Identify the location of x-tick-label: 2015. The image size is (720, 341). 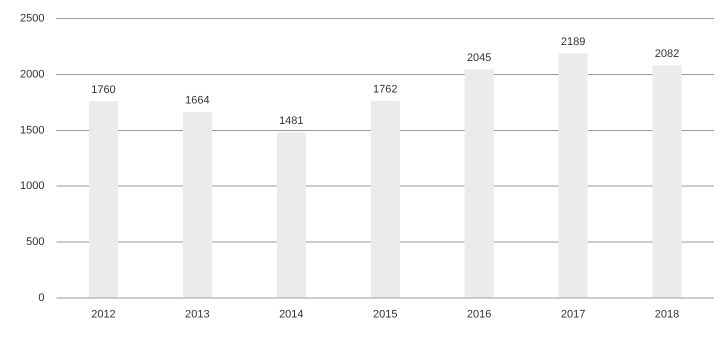
(385, 314).